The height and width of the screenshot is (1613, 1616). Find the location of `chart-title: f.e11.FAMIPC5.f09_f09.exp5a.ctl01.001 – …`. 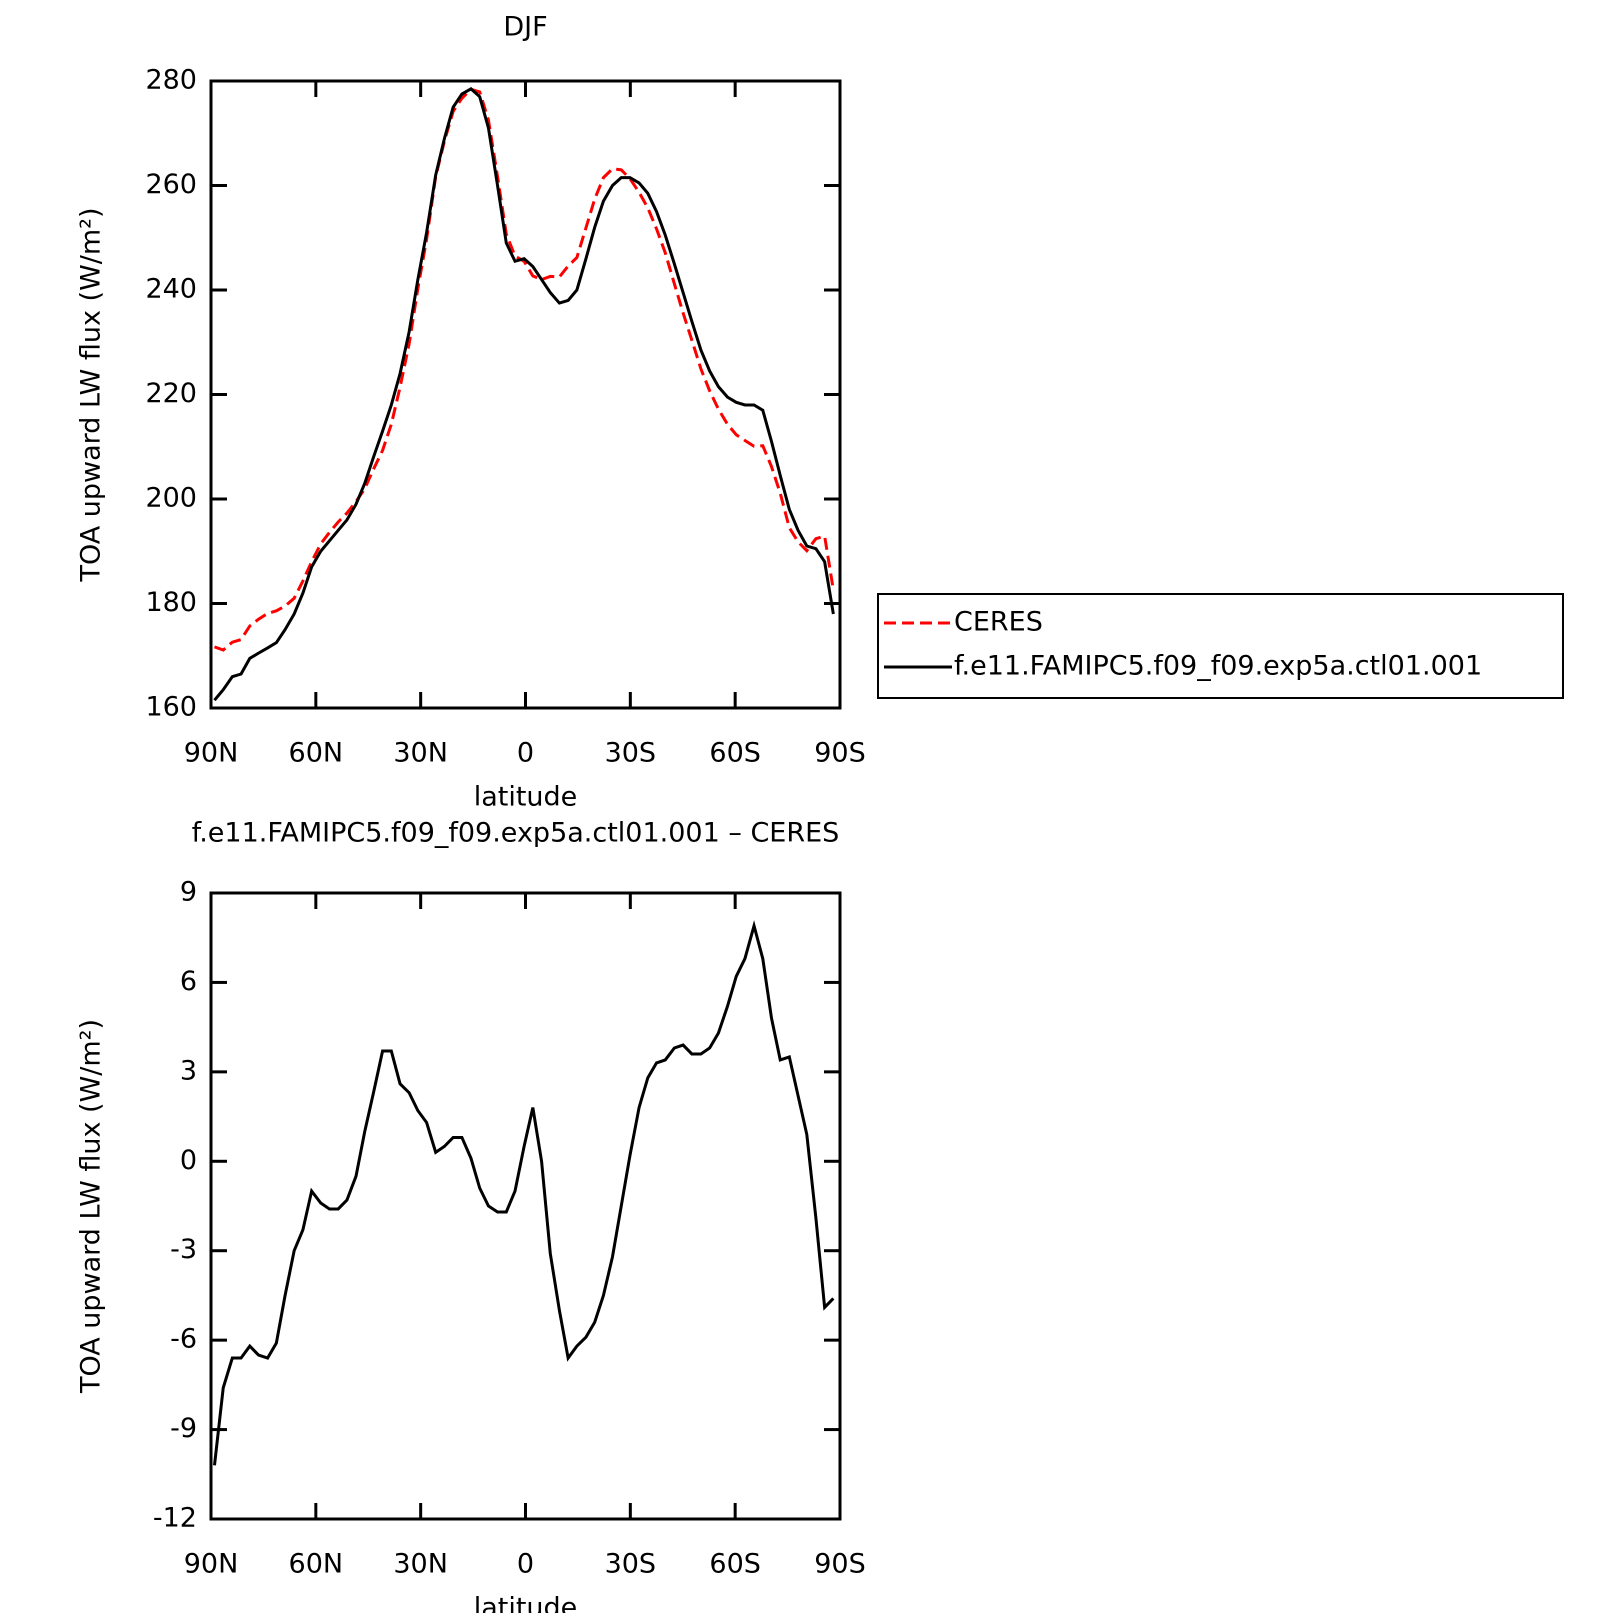

chart-title: f.e11.FAMIPC5.f09_f09.exp5a.ctl01.001 – … is located at coordinates (516, 833).